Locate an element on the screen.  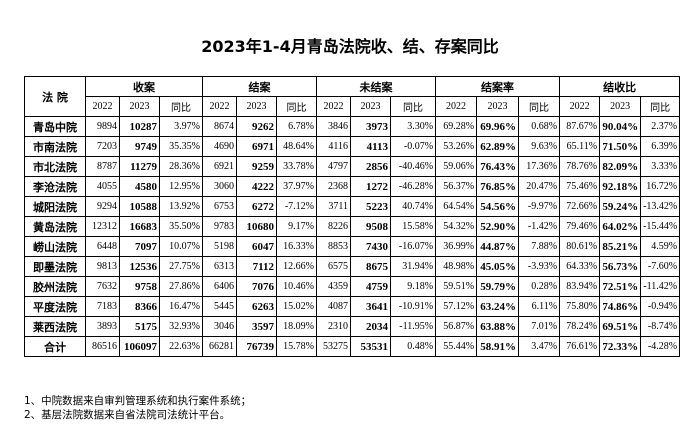
court-name: 即墨法院 is located at coordinates (55, 266).